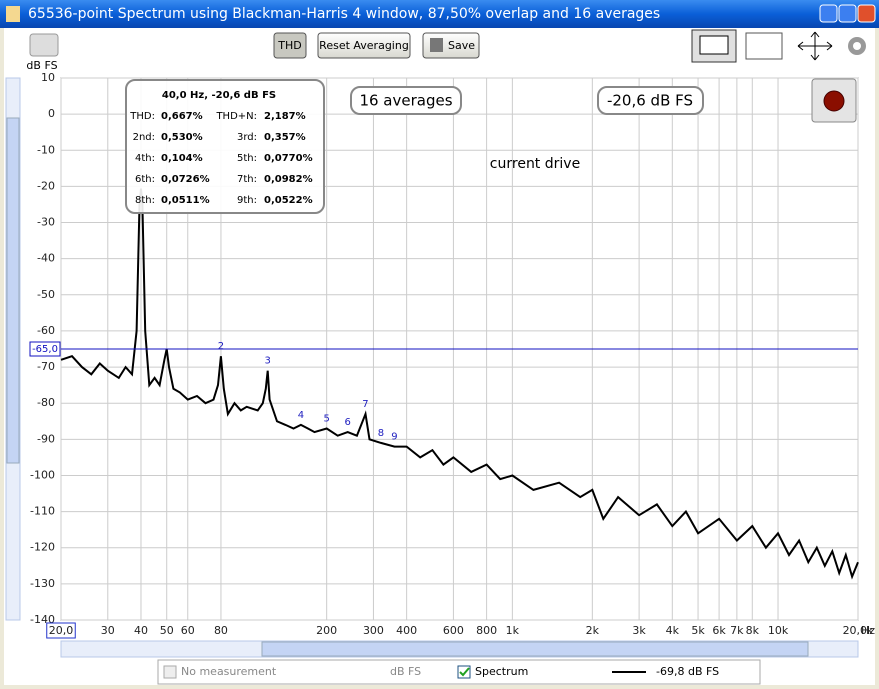  I want to click on thd-box, so click(225, 146).